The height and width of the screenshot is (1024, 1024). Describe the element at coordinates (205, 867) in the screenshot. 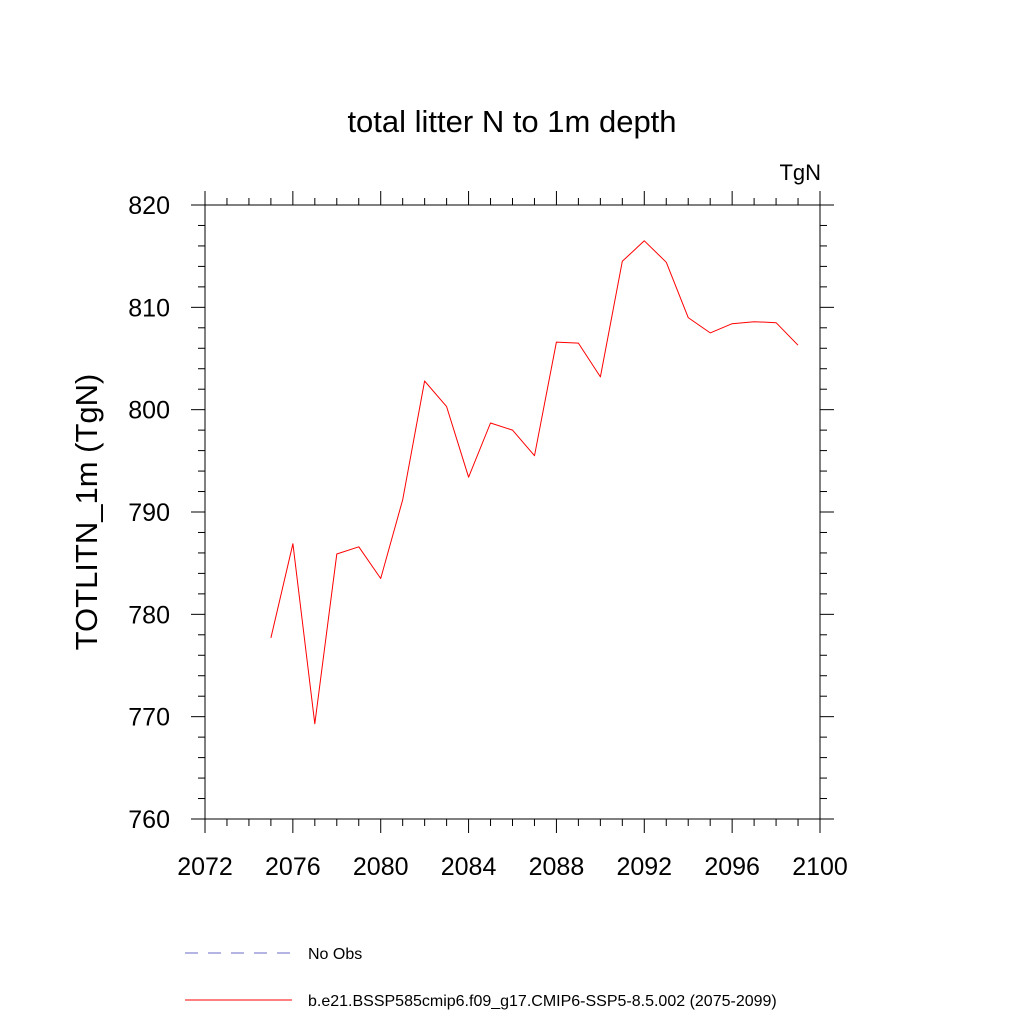

I see `x-tick-label: 2072` at that location.